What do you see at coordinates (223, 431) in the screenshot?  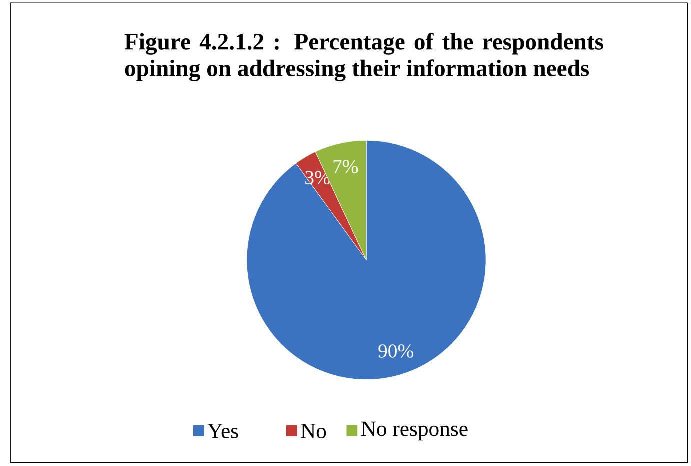 I see `legend-label: Yes` at bounding box center [223, 431].